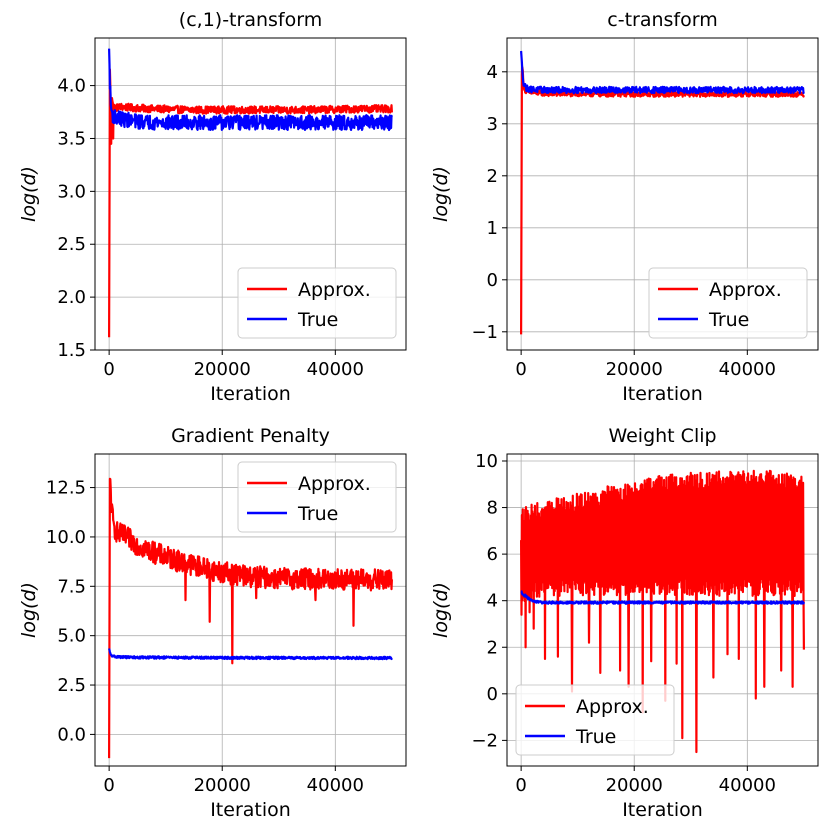  I want to click on y-tick-label: 3, so click(492, 124).